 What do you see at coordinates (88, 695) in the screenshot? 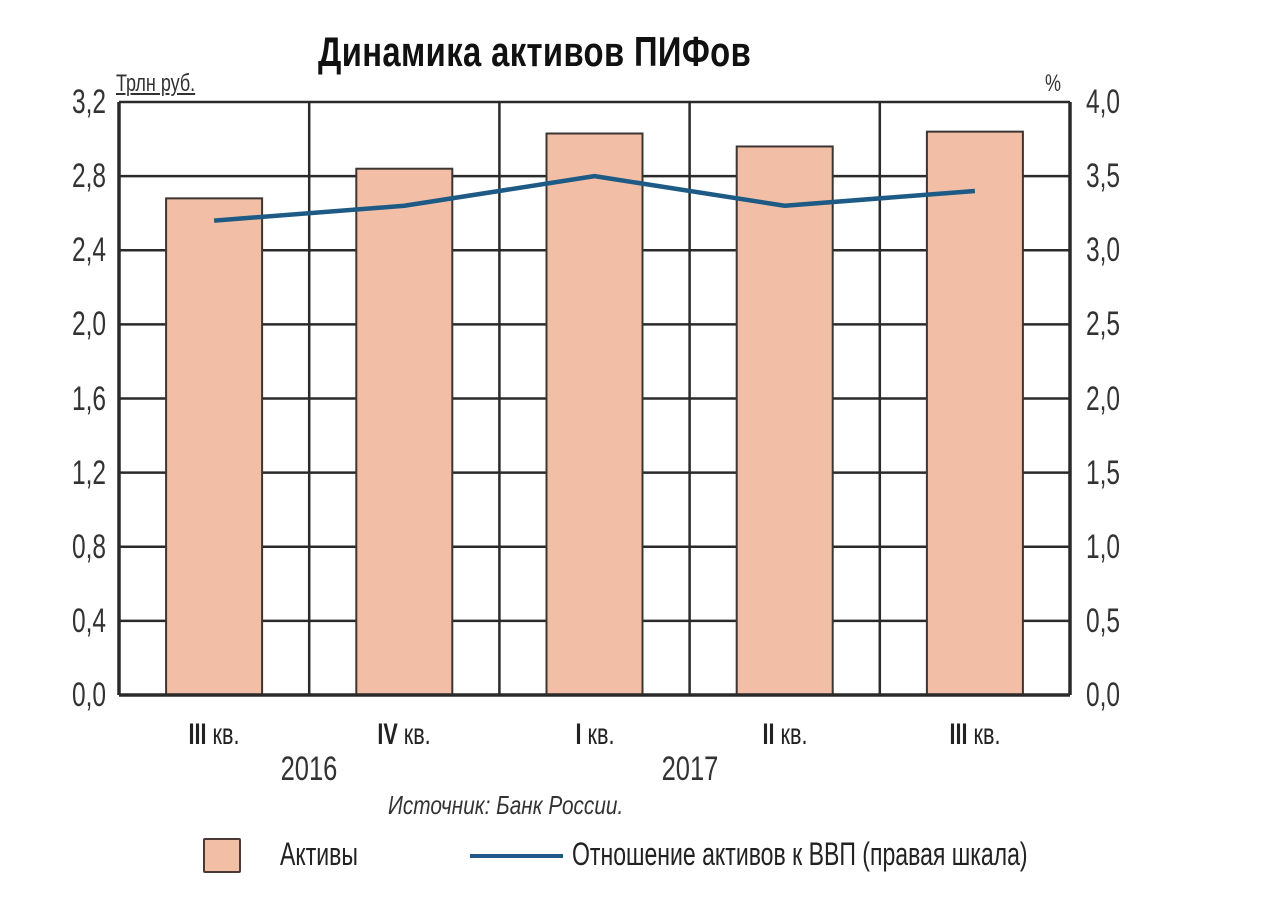
I see `left-tick-label: 0,0` at bounding box center [88, 695].